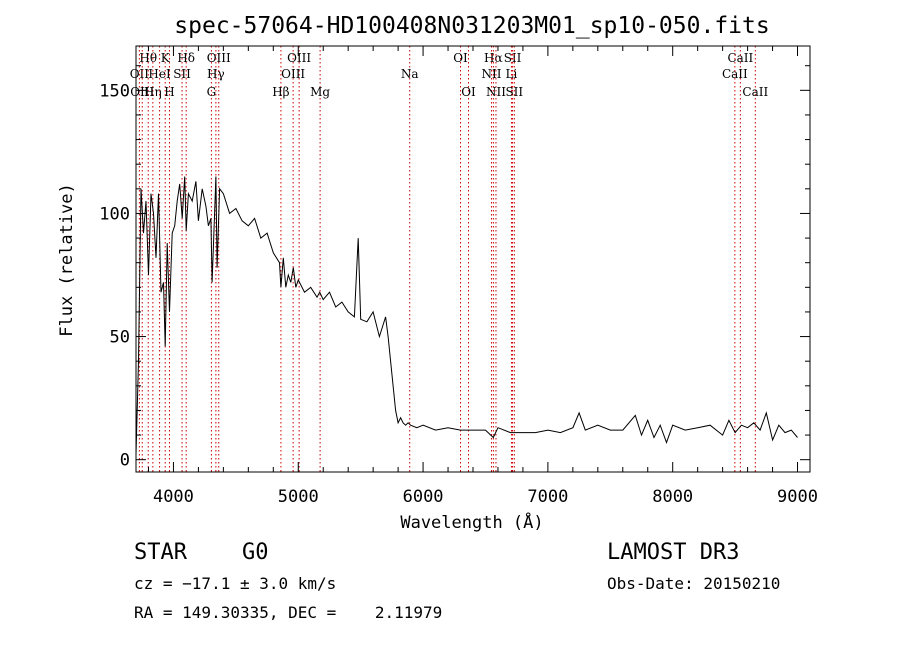  What do you see at coordinates (186, 58) in the screenshot?
I see `line-marker-label: Hδ` at bounding box center [186, 58].